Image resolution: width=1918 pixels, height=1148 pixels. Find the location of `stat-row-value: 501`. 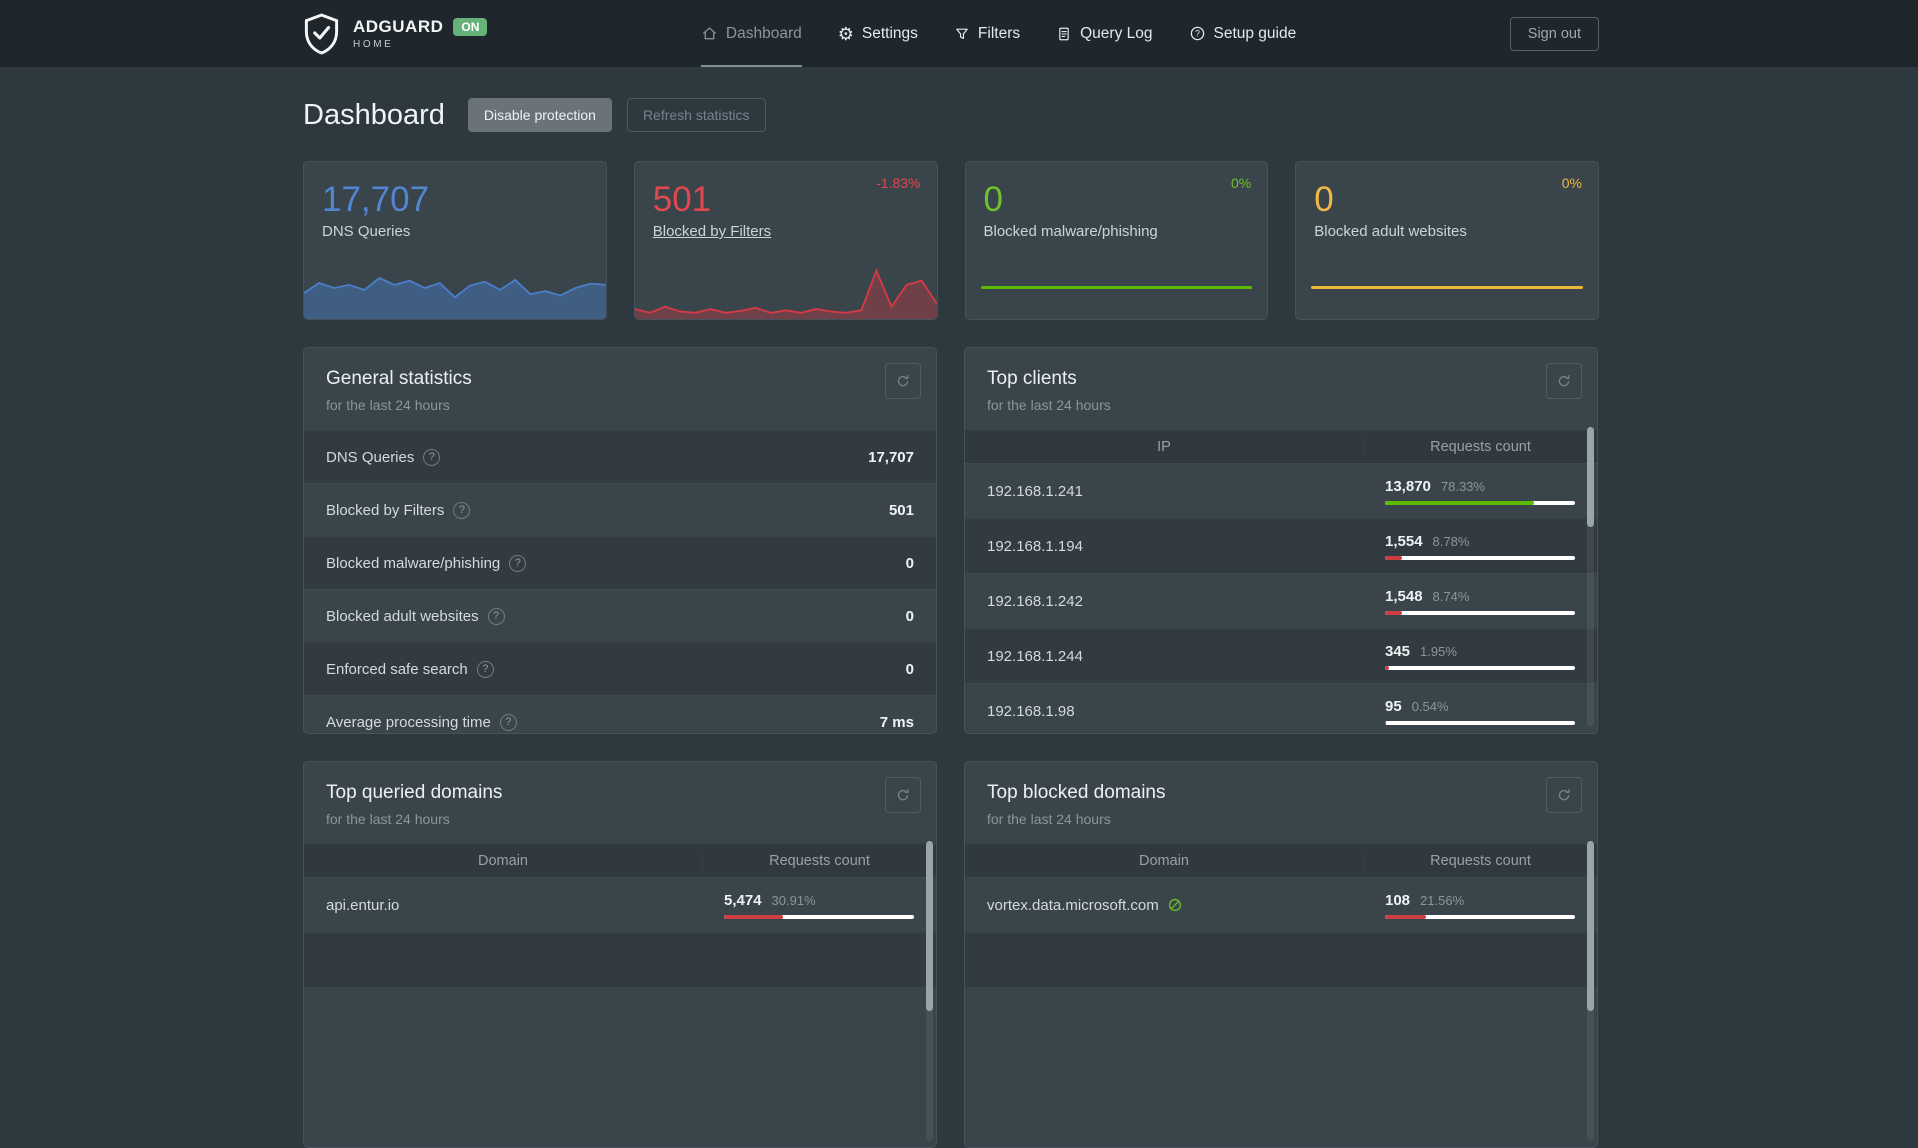

stat-row-value: 501 is located at coordinates (901, 510).